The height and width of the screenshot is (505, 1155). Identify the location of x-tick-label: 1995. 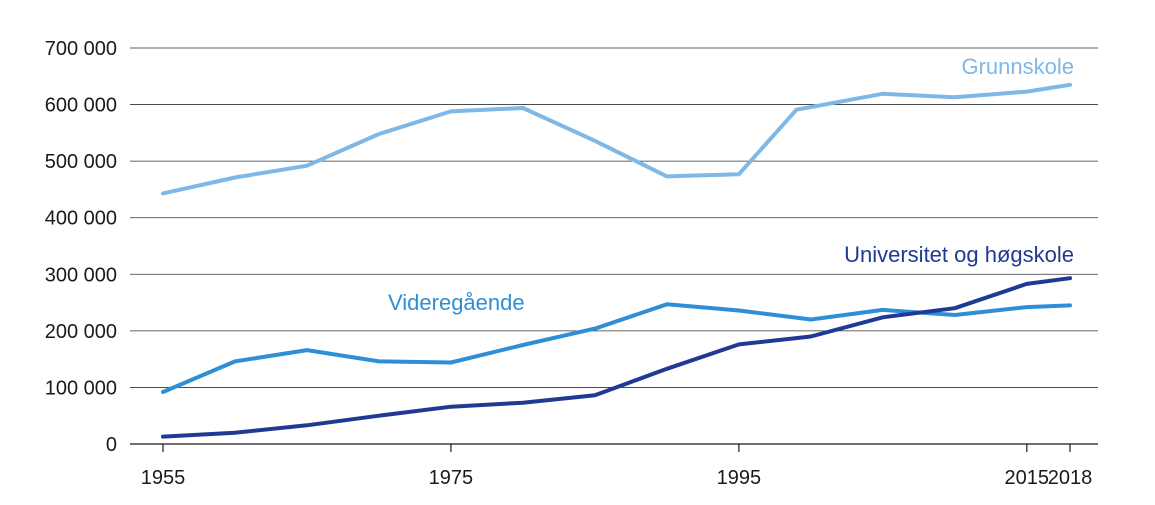
(739, 478).